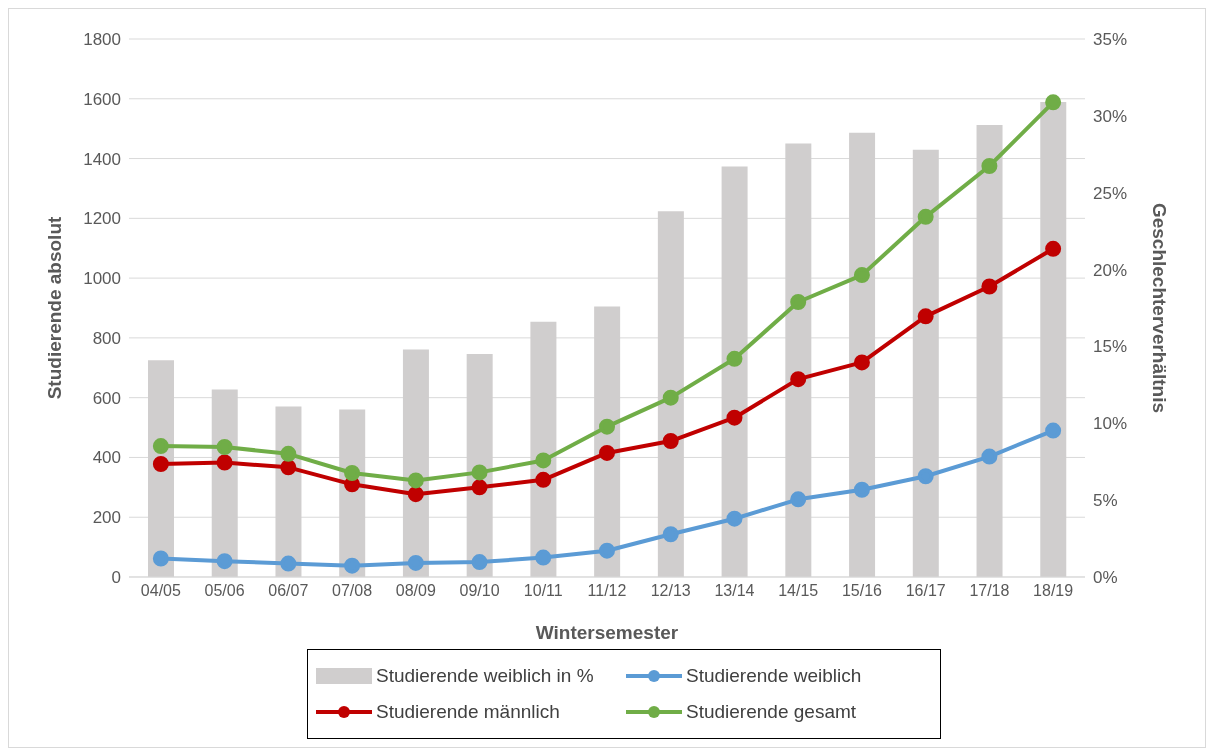  What do you see at coordinates (116, 578) in the screenshot?
I see `y-tick-label: 0` at bounding box center [116, 578].